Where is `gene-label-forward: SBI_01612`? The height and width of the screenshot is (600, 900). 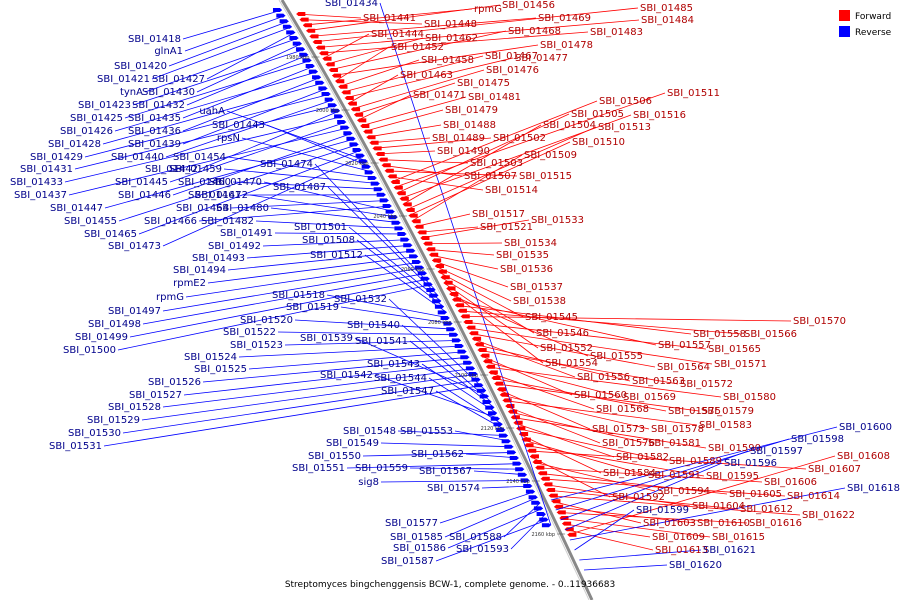
gene-label-forward: SBI_01612 is located at coordinates (766, 509).